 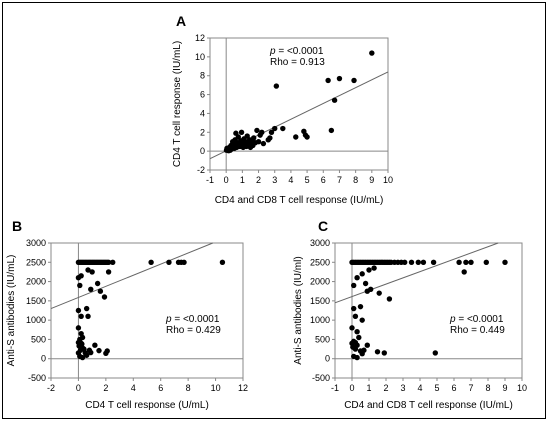 What do you see at coordinates (201, 170) in the screenshot?
I see `y-tick-label: -2` at bounding box center [201, 170].